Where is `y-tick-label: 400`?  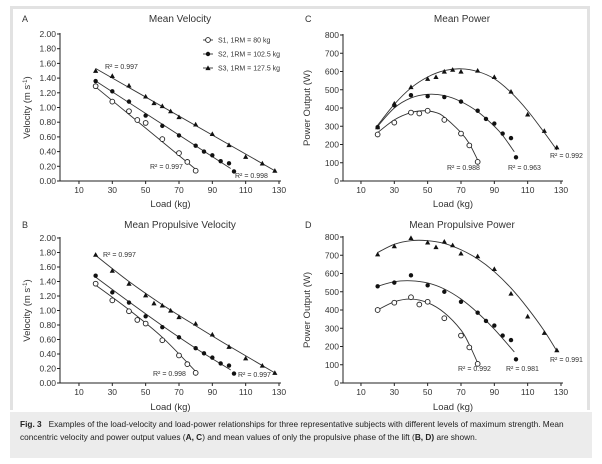
y-tick-label: 400 is located at coordinates (332, 310).